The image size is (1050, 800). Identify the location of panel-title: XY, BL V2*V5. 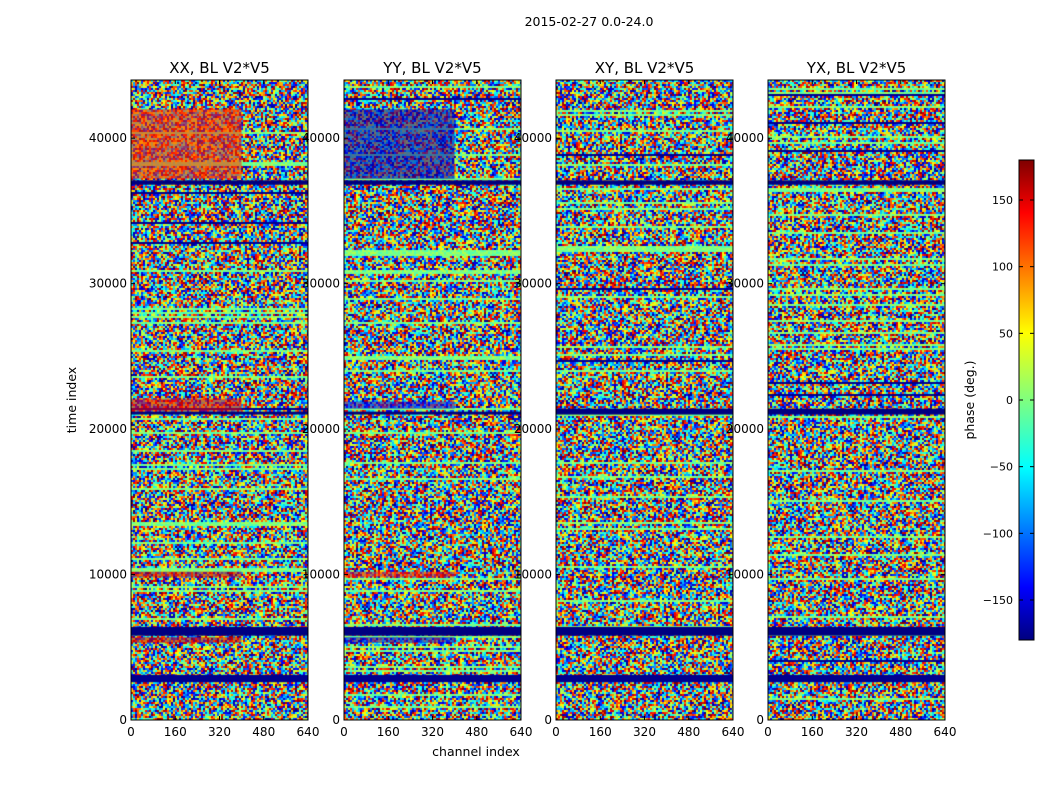
(645, 68).